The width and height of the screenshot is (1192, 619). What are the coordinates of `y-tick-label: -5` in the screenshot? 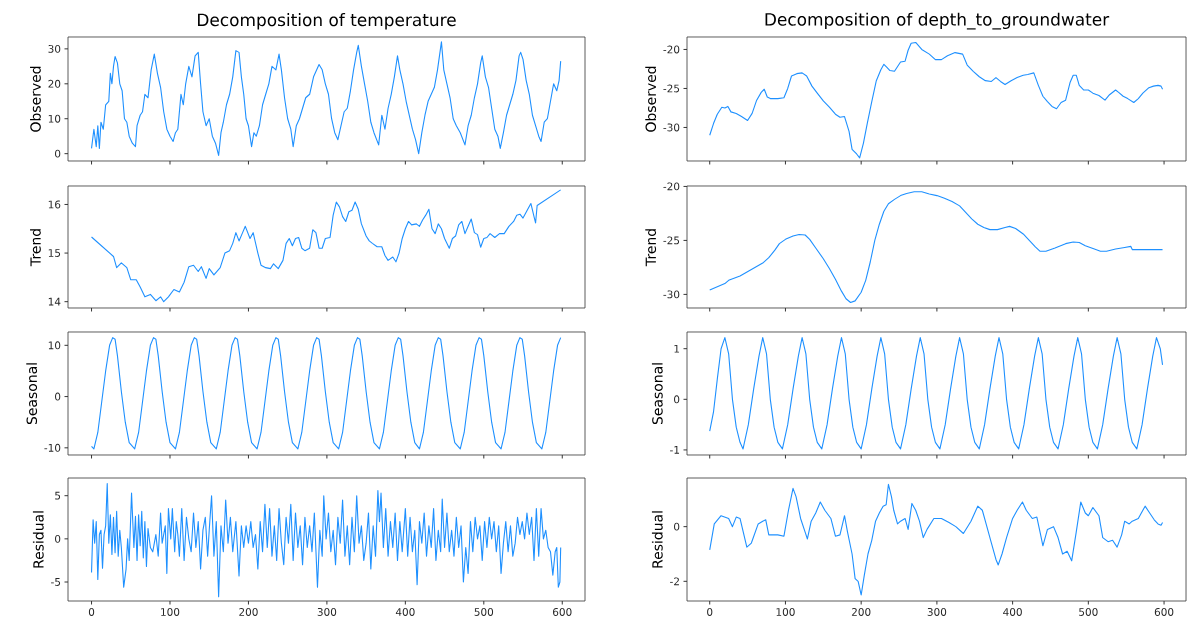 It's located at (56, 582).